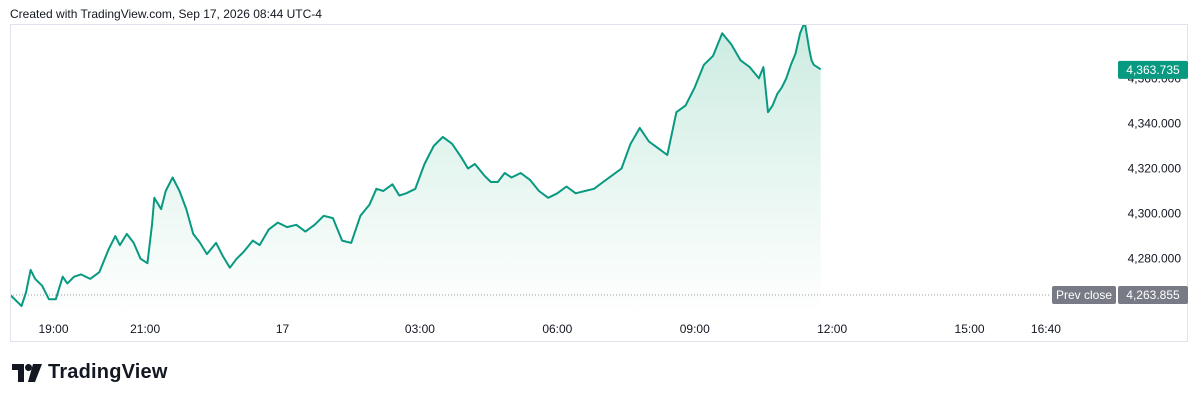  What do you see at coordinates (832, 329) in the screenshot?
I see `x-tick-label: 12:00` at bounding box center [832, 329].